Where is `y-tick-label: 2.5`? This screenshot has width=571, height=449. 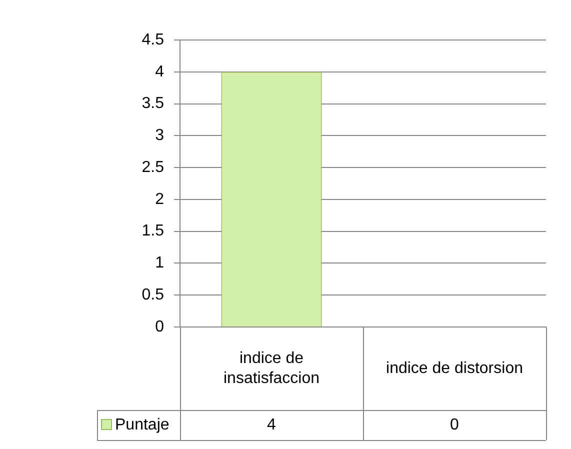
y-tick-label: 2.5 is located at coordinates (153, 167).